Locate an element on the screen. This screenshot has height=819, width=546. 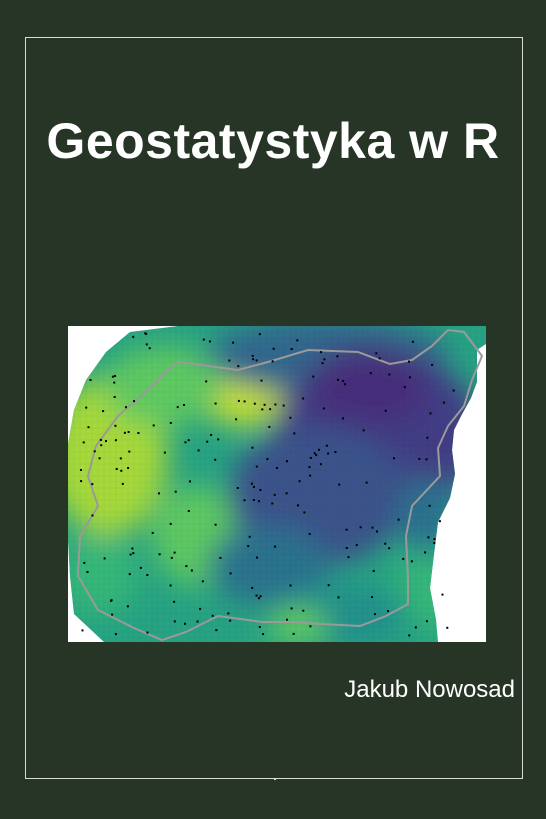
book-author: Jakub Nowosad is located at coordinates (429, 689).